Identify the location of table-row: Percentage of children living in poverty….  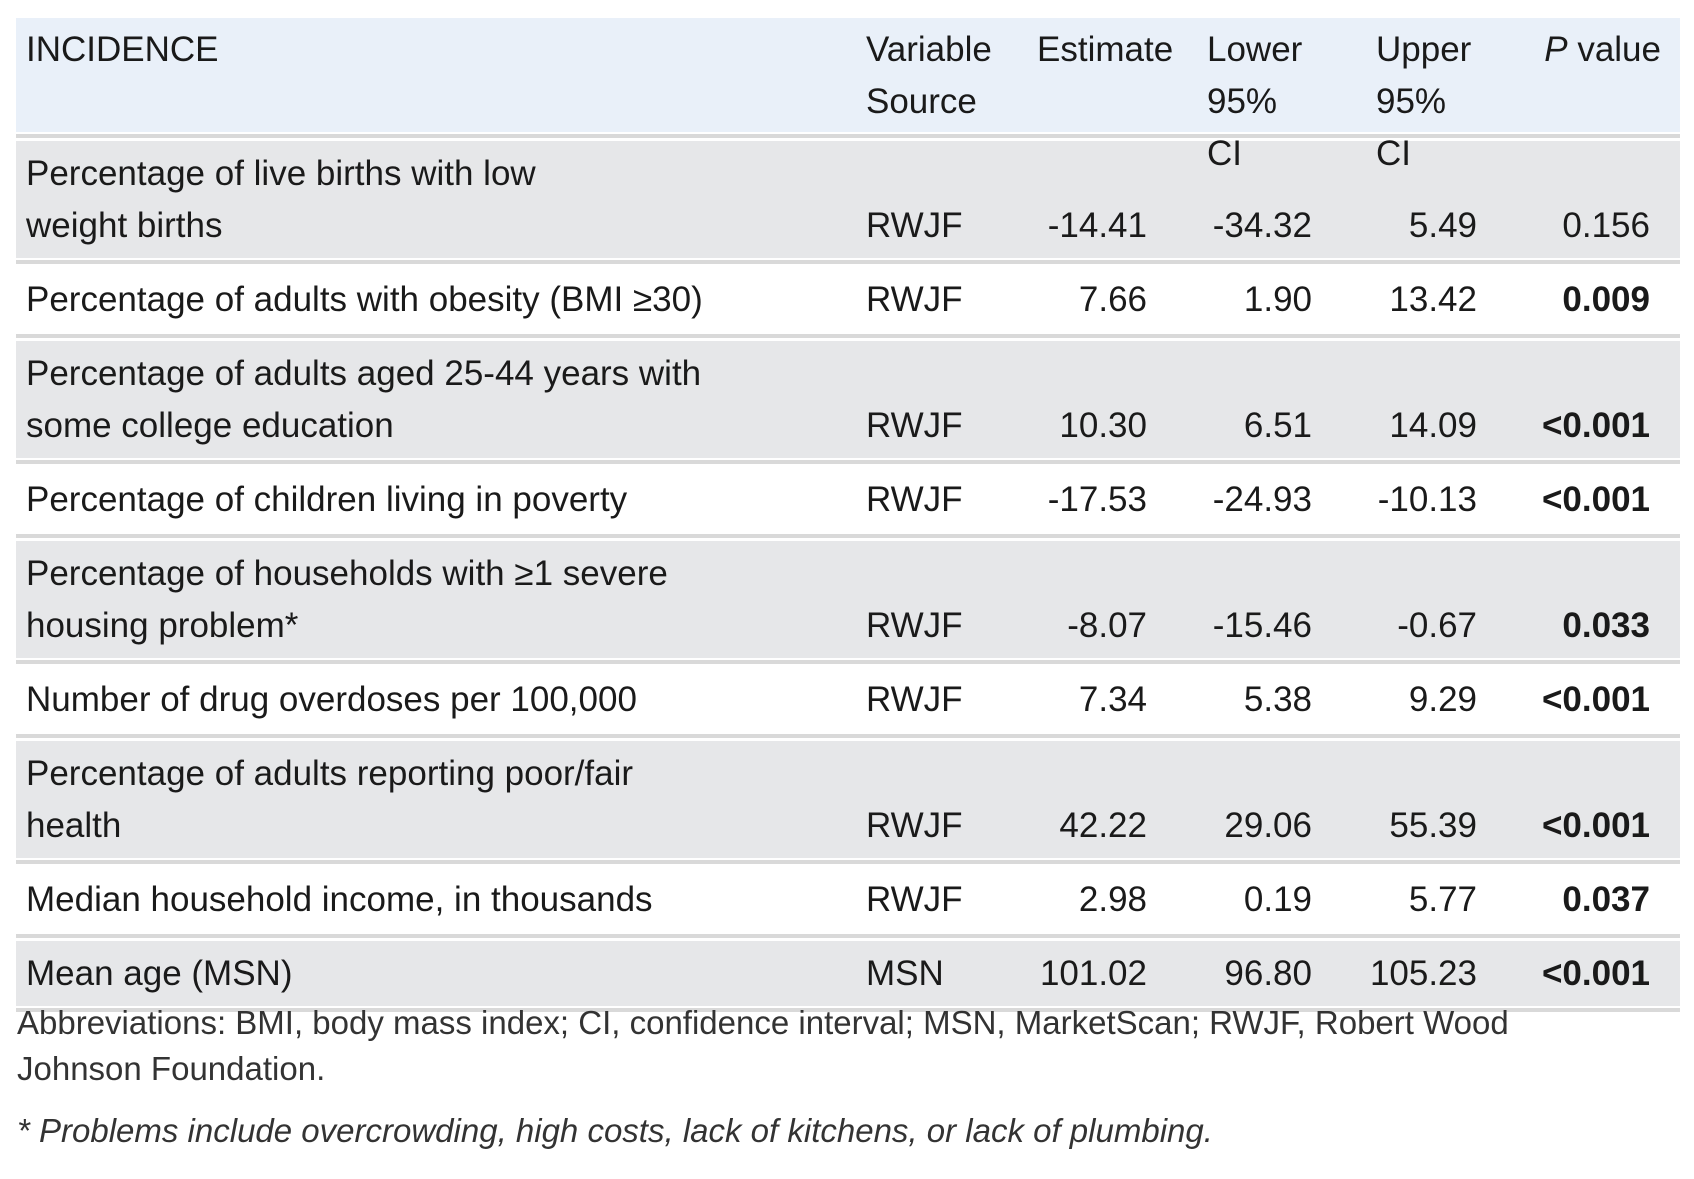
(848, 499).